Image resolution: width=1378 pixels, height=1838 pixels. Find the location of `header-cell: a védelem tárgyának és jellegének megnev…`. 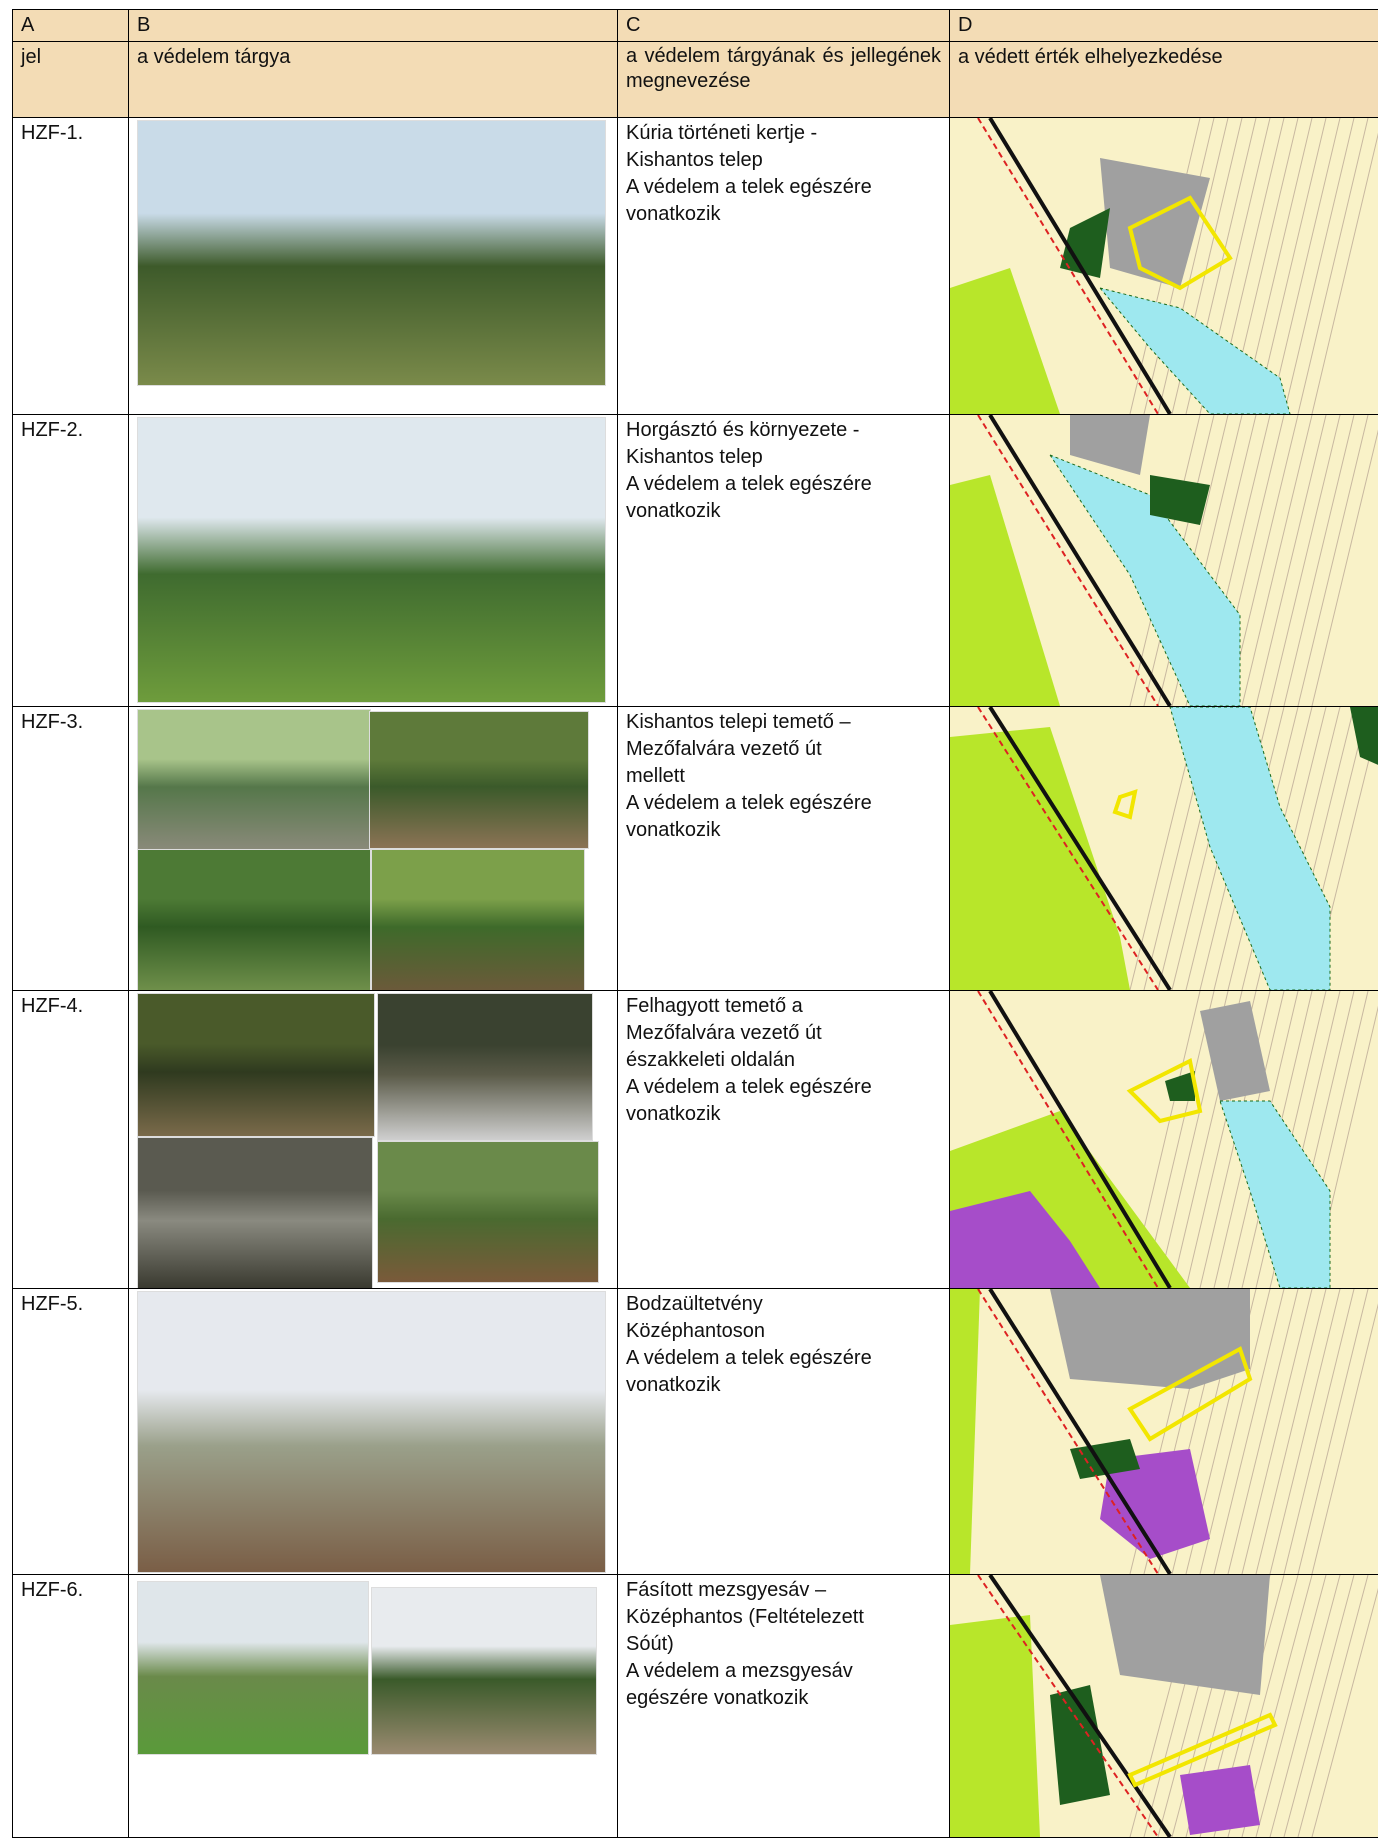

header-cell: a védelem tárgyának és jellegének megnev… is located at coordinates (784, 80).